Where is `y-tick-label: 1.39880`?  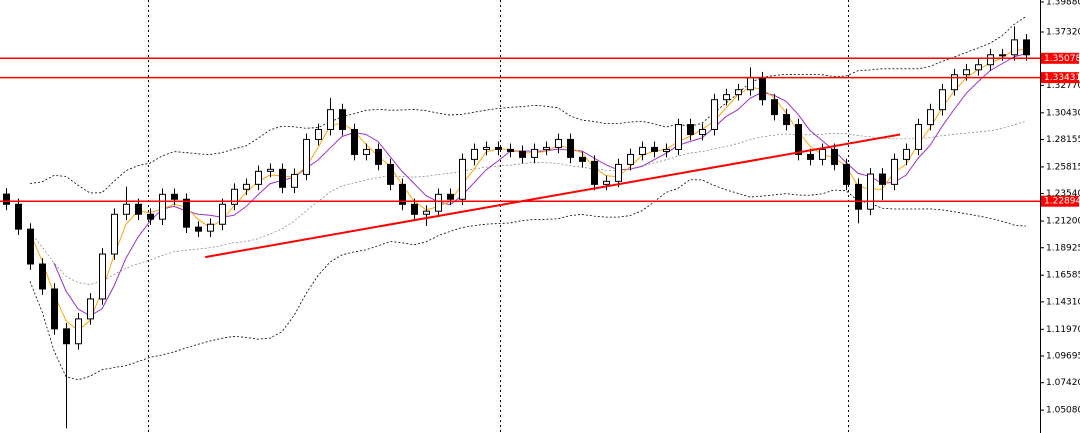
y-tick-label: 1.39880 is located at coordinates (1063, 3).